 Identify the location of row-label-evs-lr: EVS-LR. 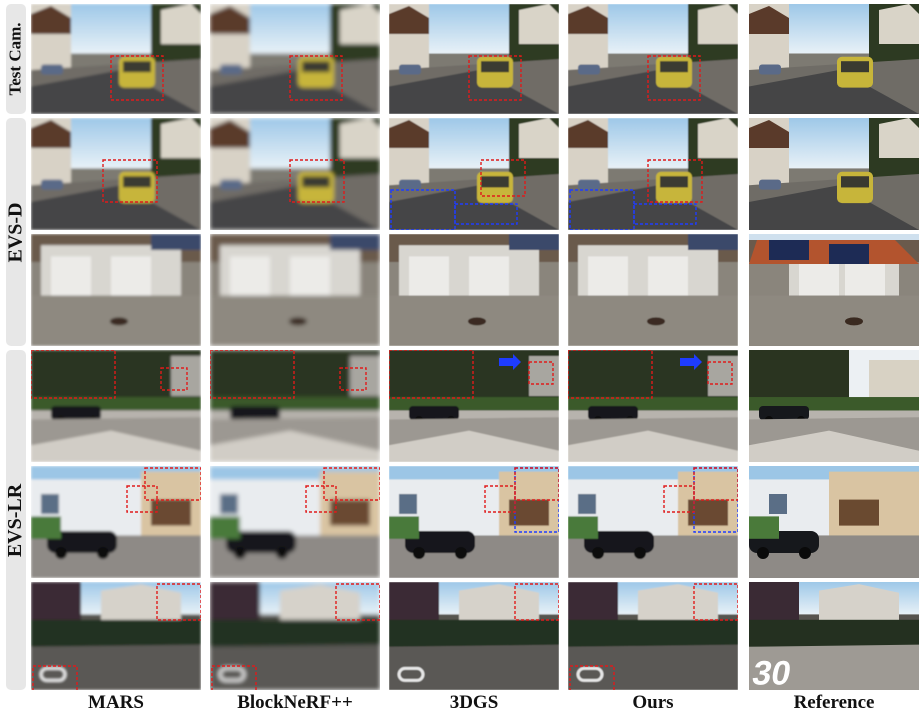
(16, 520).